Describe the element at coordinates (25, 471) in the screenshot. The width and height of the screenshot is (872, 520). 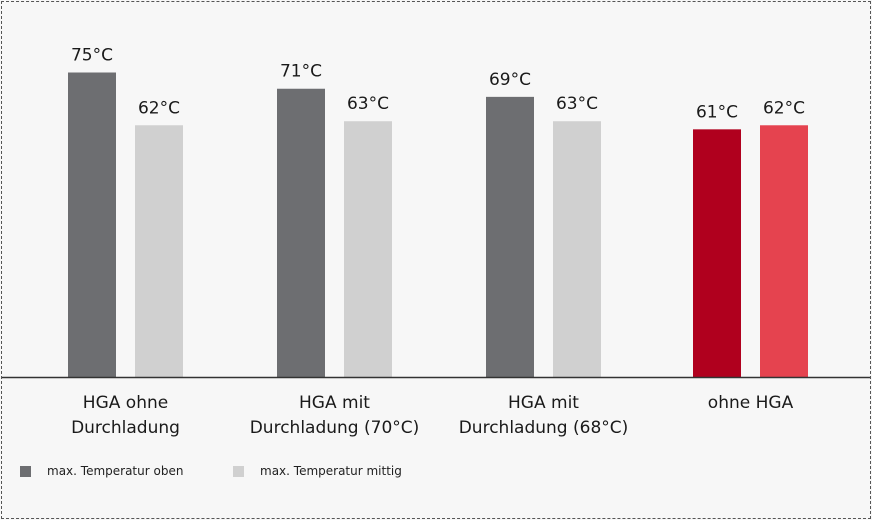
I see `legend-swatch-oben` at that location.